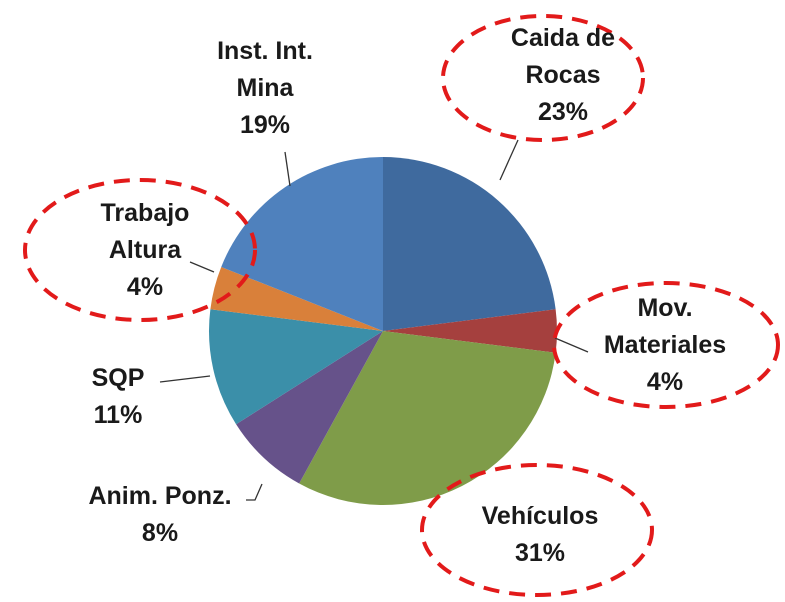  Describe the element at coordinates (563, 56) in the screenshot. I see `category-label: Caida de Rocas` at that location.